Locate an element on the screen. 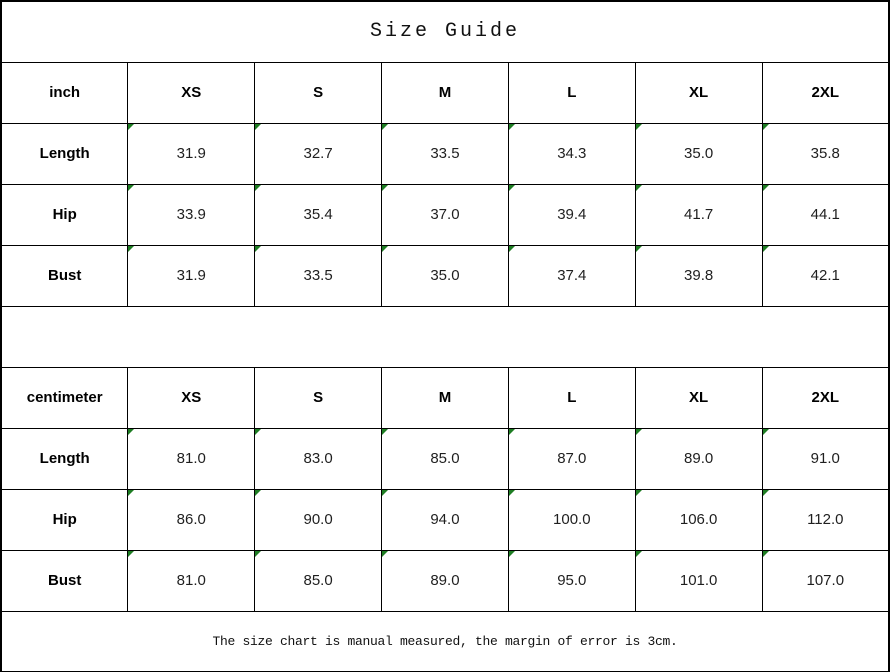 The height and width of the screenshot is (672, 890). value-text: 34.3 is located at coordinates (572, 153).